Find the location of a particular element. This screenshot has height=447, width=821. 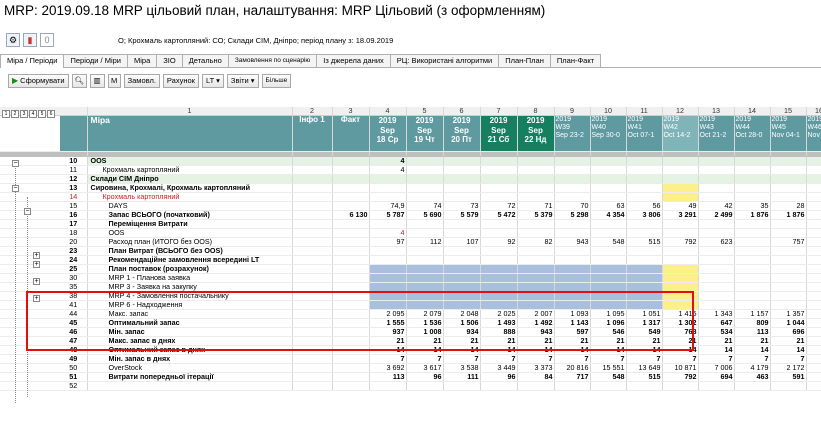

form-button: ▶ Сформувати is located at coordinates (38, 80).